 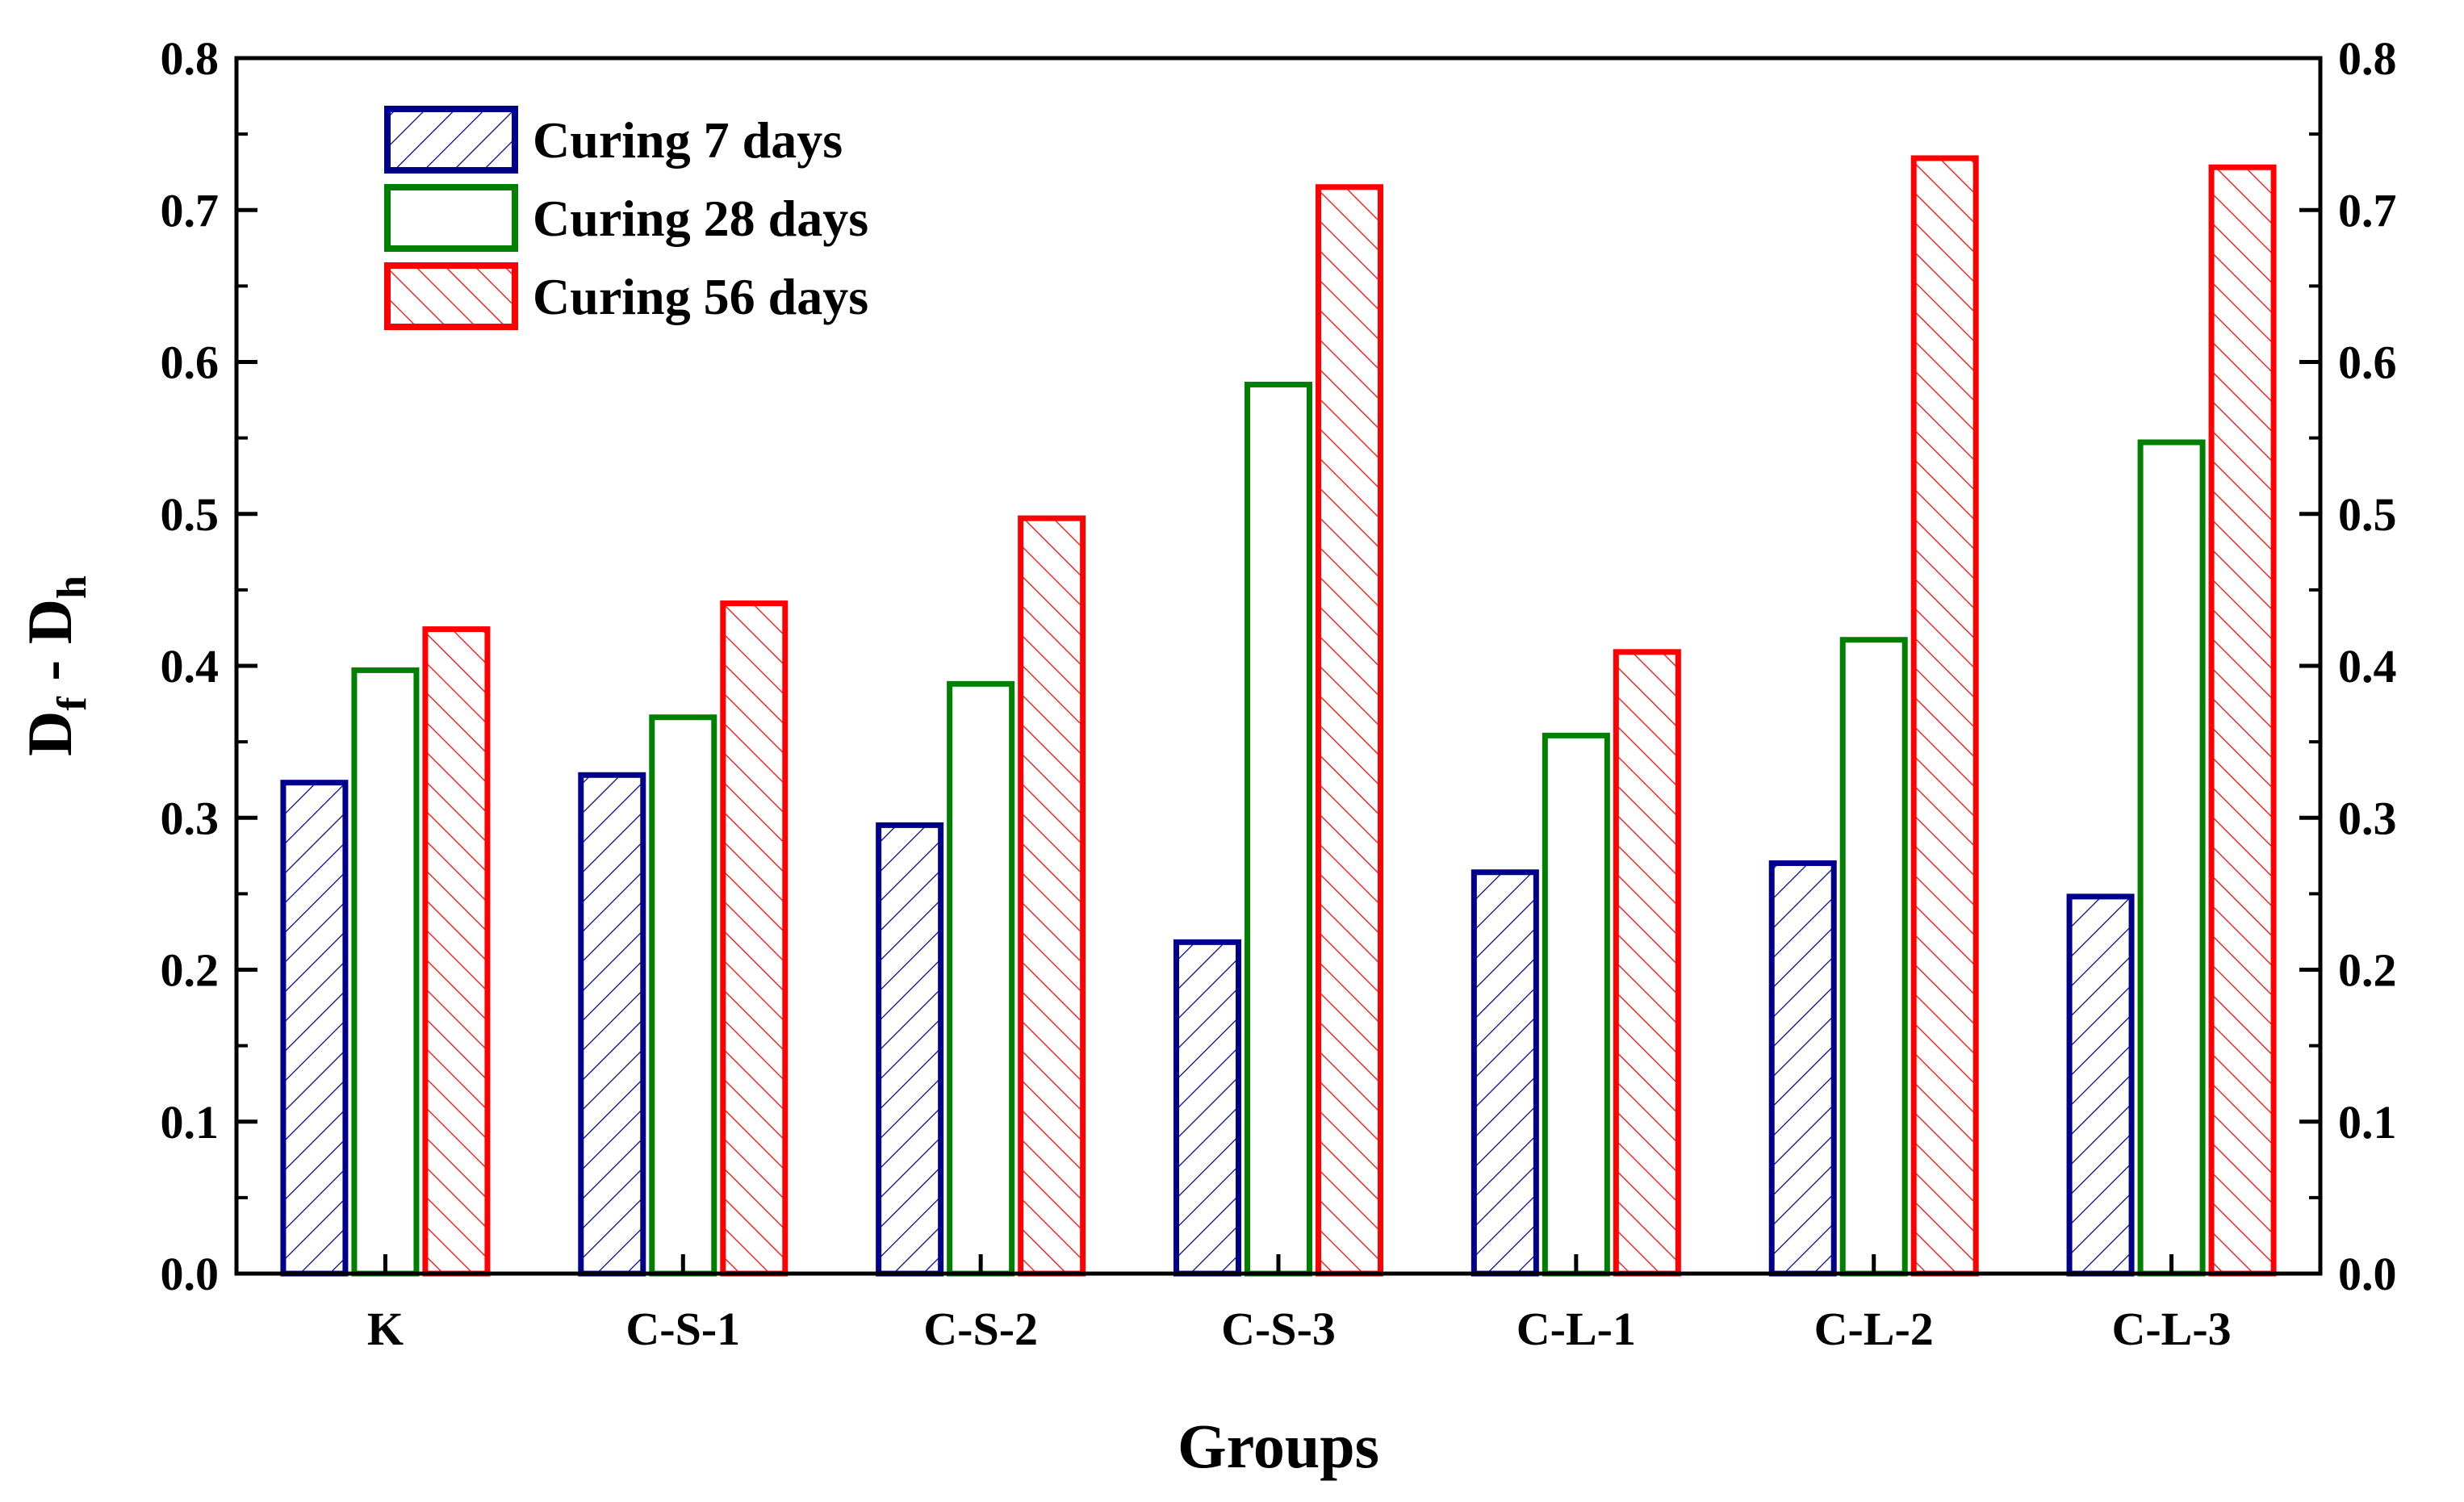 What do you see at coordinates (190, 210) in the screenshot?
I see `y-tick-label-left: 0.7` at bounding box center [190, 210].